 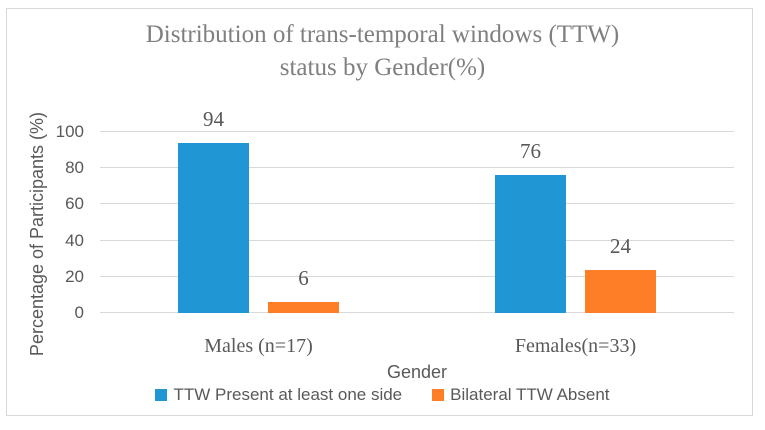 I want to click on legend-label-bilateral-ttw-absent: Bilateral TTW Absent, so click(x=530, y=394).